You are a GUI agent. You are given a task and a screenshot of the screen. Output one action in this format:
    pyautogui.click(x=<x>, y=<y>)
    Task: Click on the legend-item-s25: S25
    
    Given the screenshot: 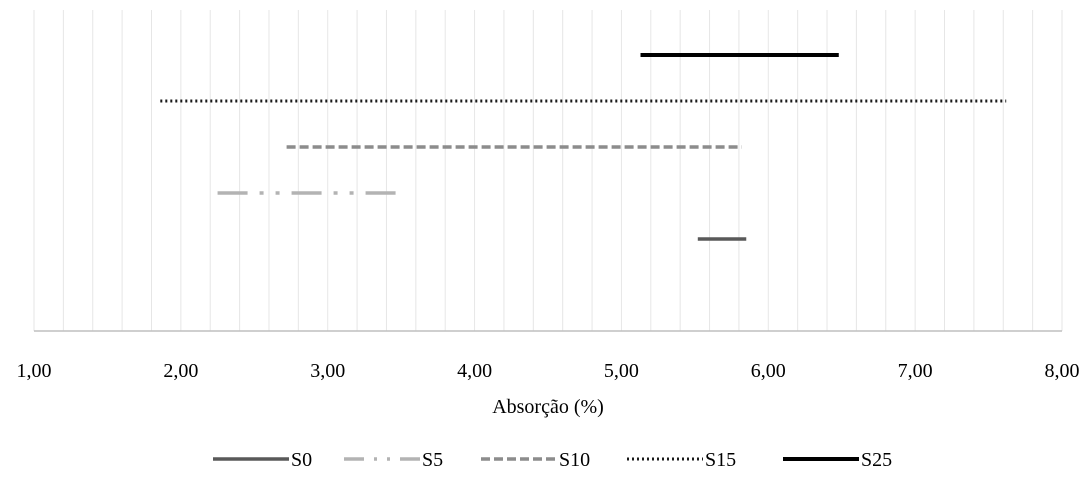 What is the action you would take?
    pyautogui.click(x=837, y=460)
    